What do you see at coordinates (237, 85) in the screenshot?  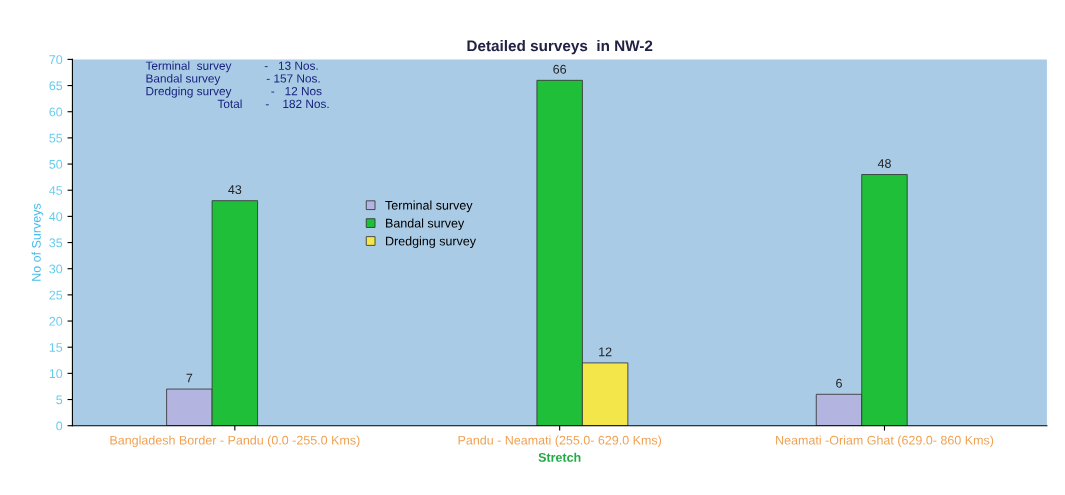 I see `annotation: Terminal survey - 13 Nos. Bandal survey - 157 Nos. Dredging survey - 12 Nos Total - 182 Nos.` at bounding box center [237, 85].